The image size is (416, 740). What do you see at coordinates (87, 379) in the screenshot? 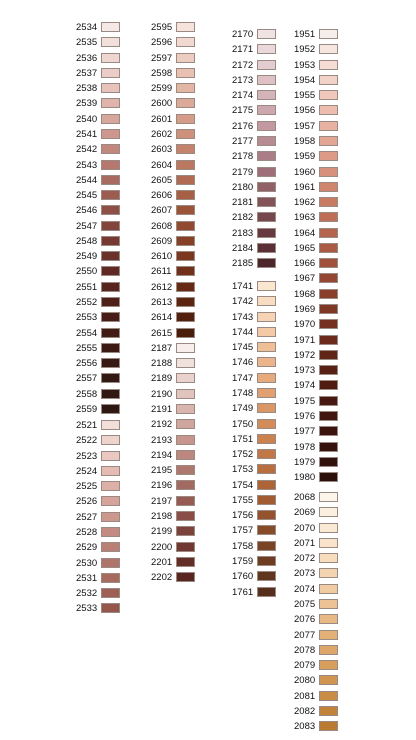
I see `color-code: 2557` at bounding box center [87, 379].